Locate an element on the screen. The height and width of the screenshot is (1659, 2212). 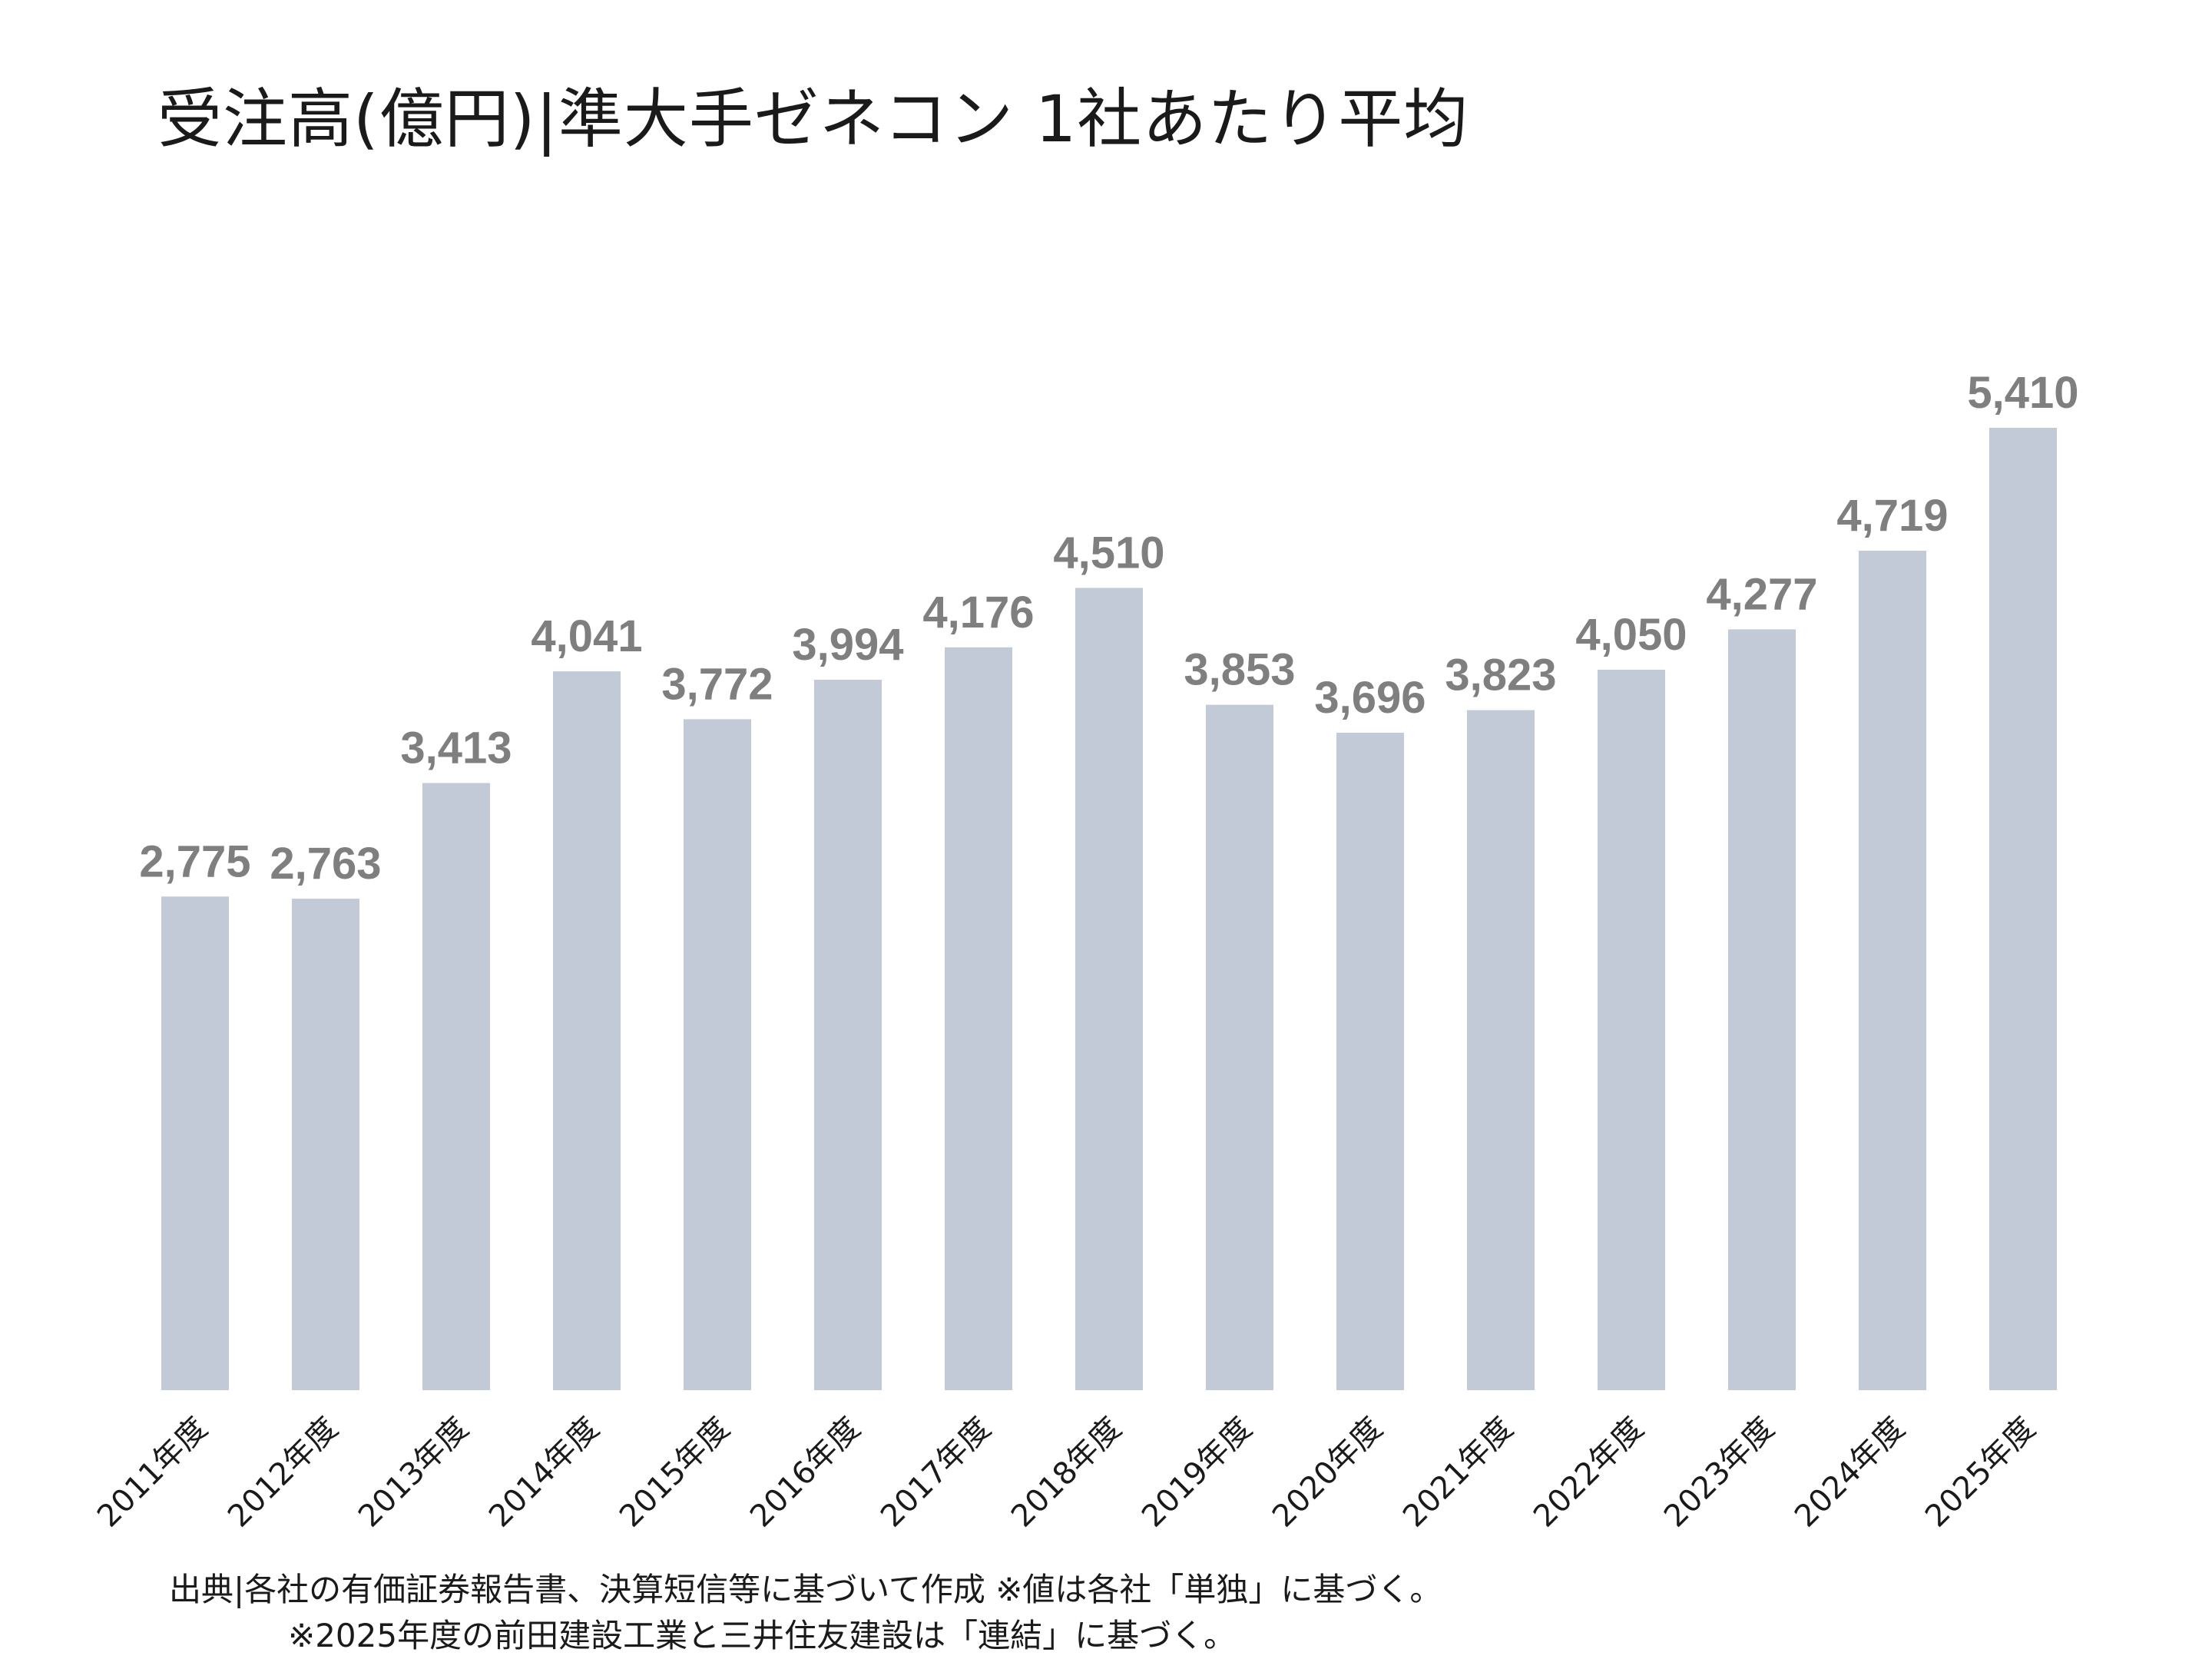
x-tick-label-2020年度: 2020年度 is located at coordinates (1327, 1473).